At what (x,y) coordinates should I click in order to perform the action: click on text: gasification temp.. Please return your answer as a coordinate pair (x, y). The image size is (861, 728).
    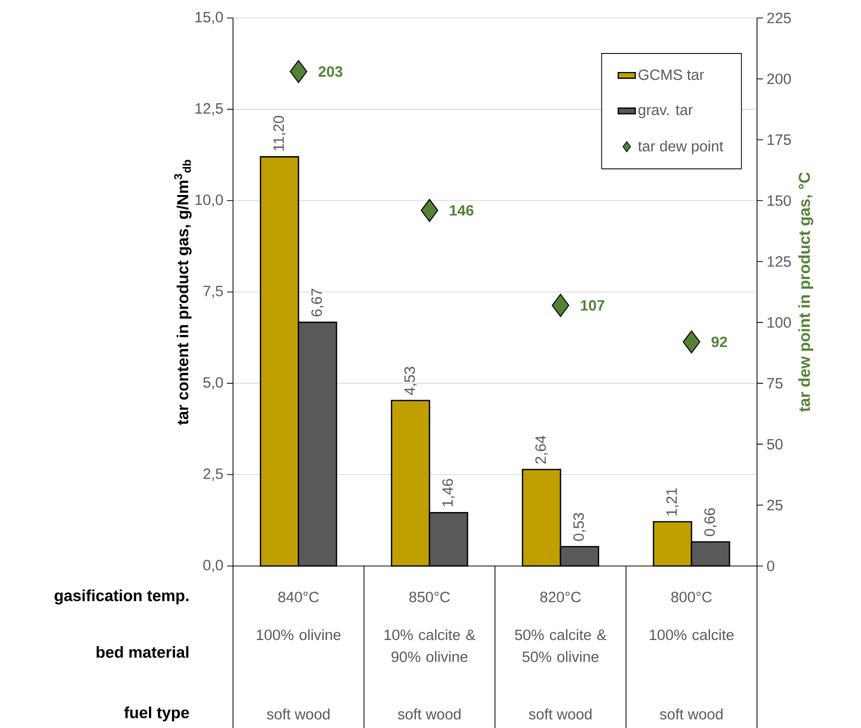
    Looking at the image, I should click on (121, 597).